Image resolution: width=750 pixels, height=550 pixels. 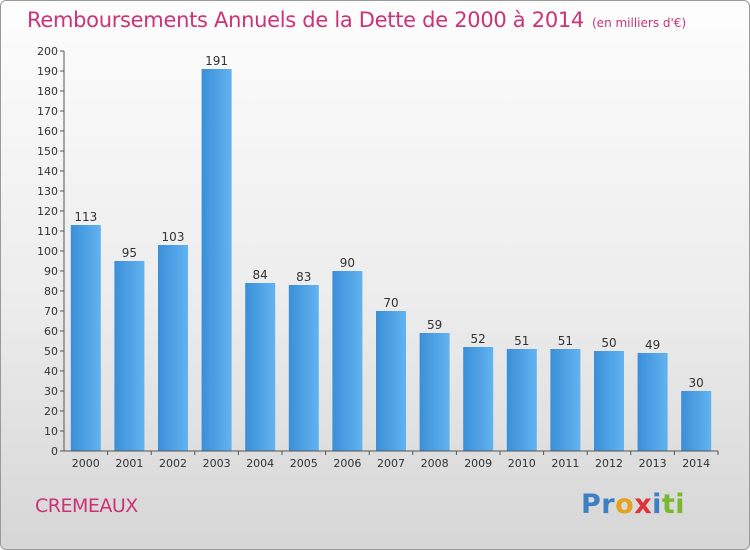 I want to click on x-tick-label: 2002, so click(x=173, y=463).